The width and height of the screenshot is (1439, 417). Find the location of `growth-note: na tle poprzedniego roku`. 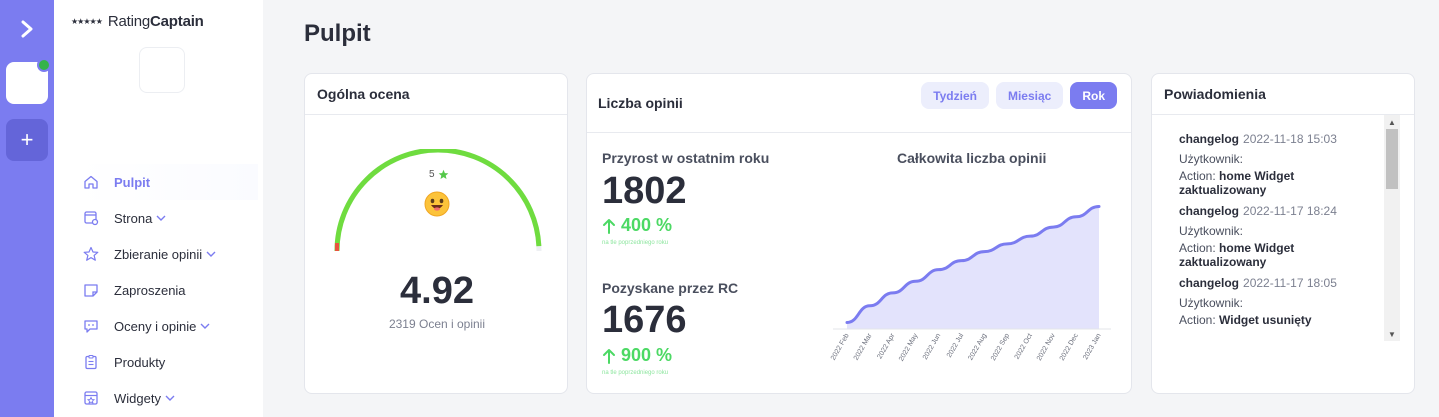

growth-note: na tle poprzedniego roku is located at coordinates (635, 243).